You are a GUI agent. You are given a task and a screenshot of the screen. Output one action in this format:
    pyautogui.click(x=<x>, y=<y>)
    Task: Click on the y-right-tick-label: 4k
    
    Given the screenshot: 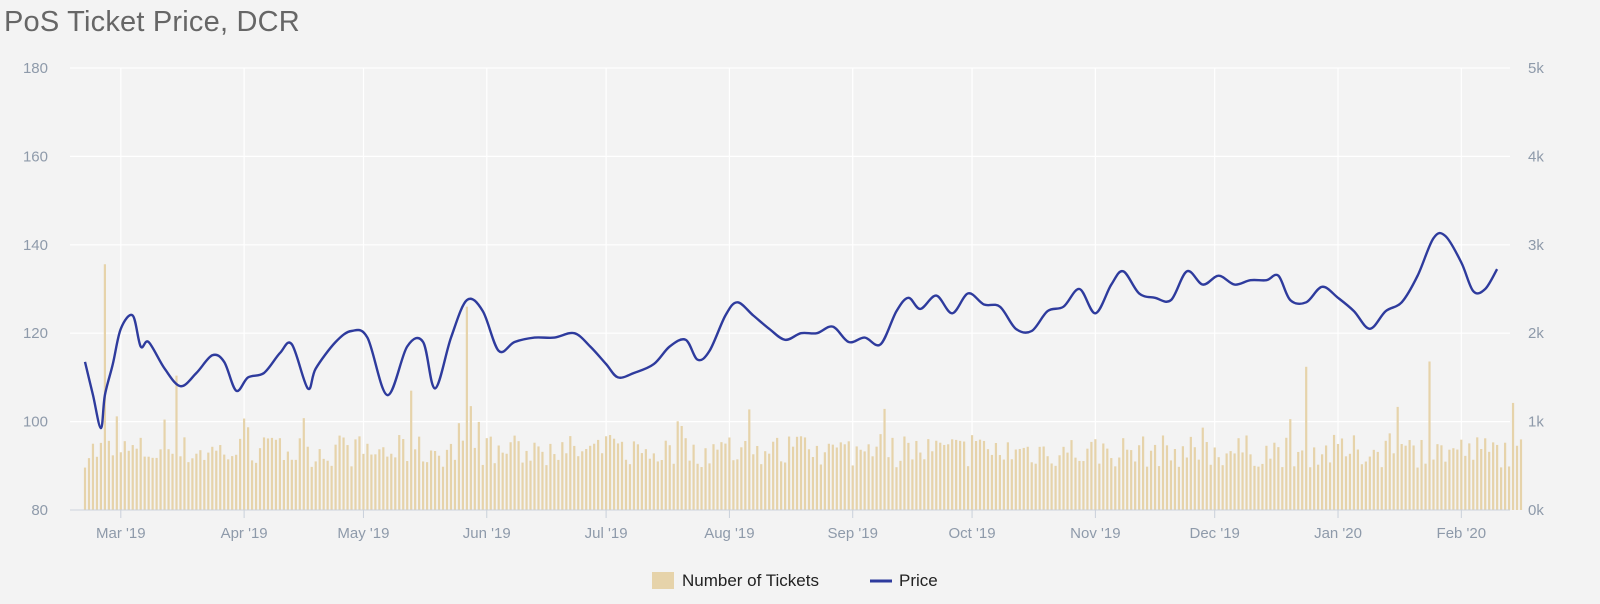 What is the action you would take?
    pyautogui.click(x=1536, y=156)
    